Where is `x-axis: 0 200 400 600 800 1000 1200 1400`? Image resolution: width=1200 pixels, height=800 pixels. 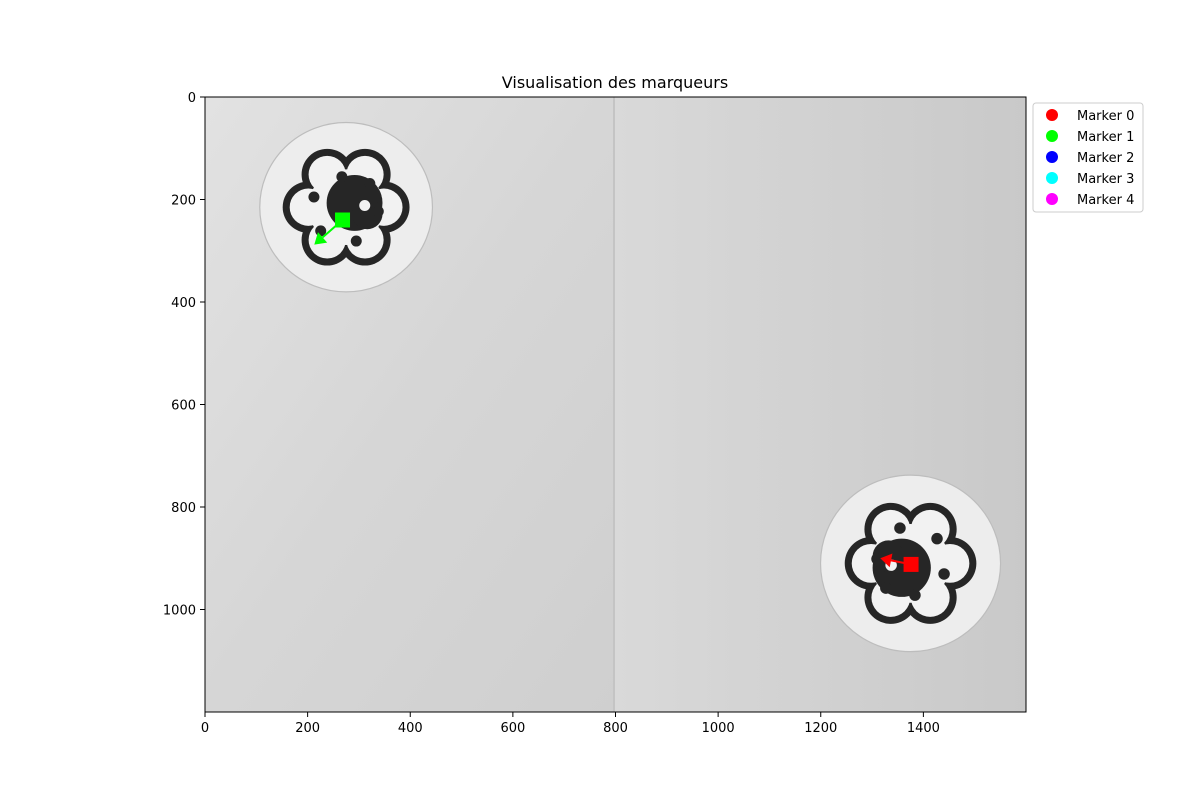 x-axis: 0 200 400 600 800 1000 1200 1400 is located at coordinates (570, 724).